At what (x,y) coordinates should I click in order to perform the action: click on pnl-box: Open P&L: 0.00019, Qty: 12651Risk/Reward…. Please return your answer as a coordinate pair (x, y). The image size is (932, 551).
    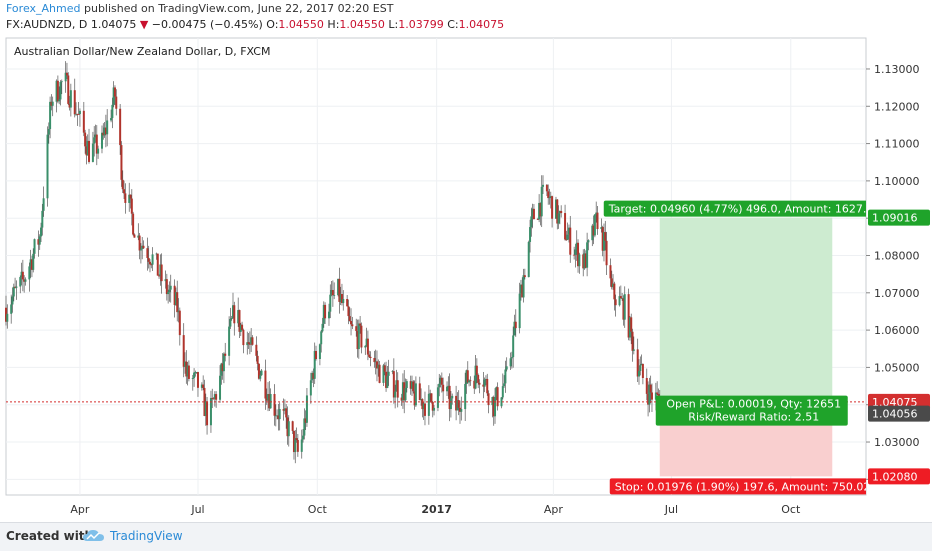
    Looking at the image, I should click on (751, 410).